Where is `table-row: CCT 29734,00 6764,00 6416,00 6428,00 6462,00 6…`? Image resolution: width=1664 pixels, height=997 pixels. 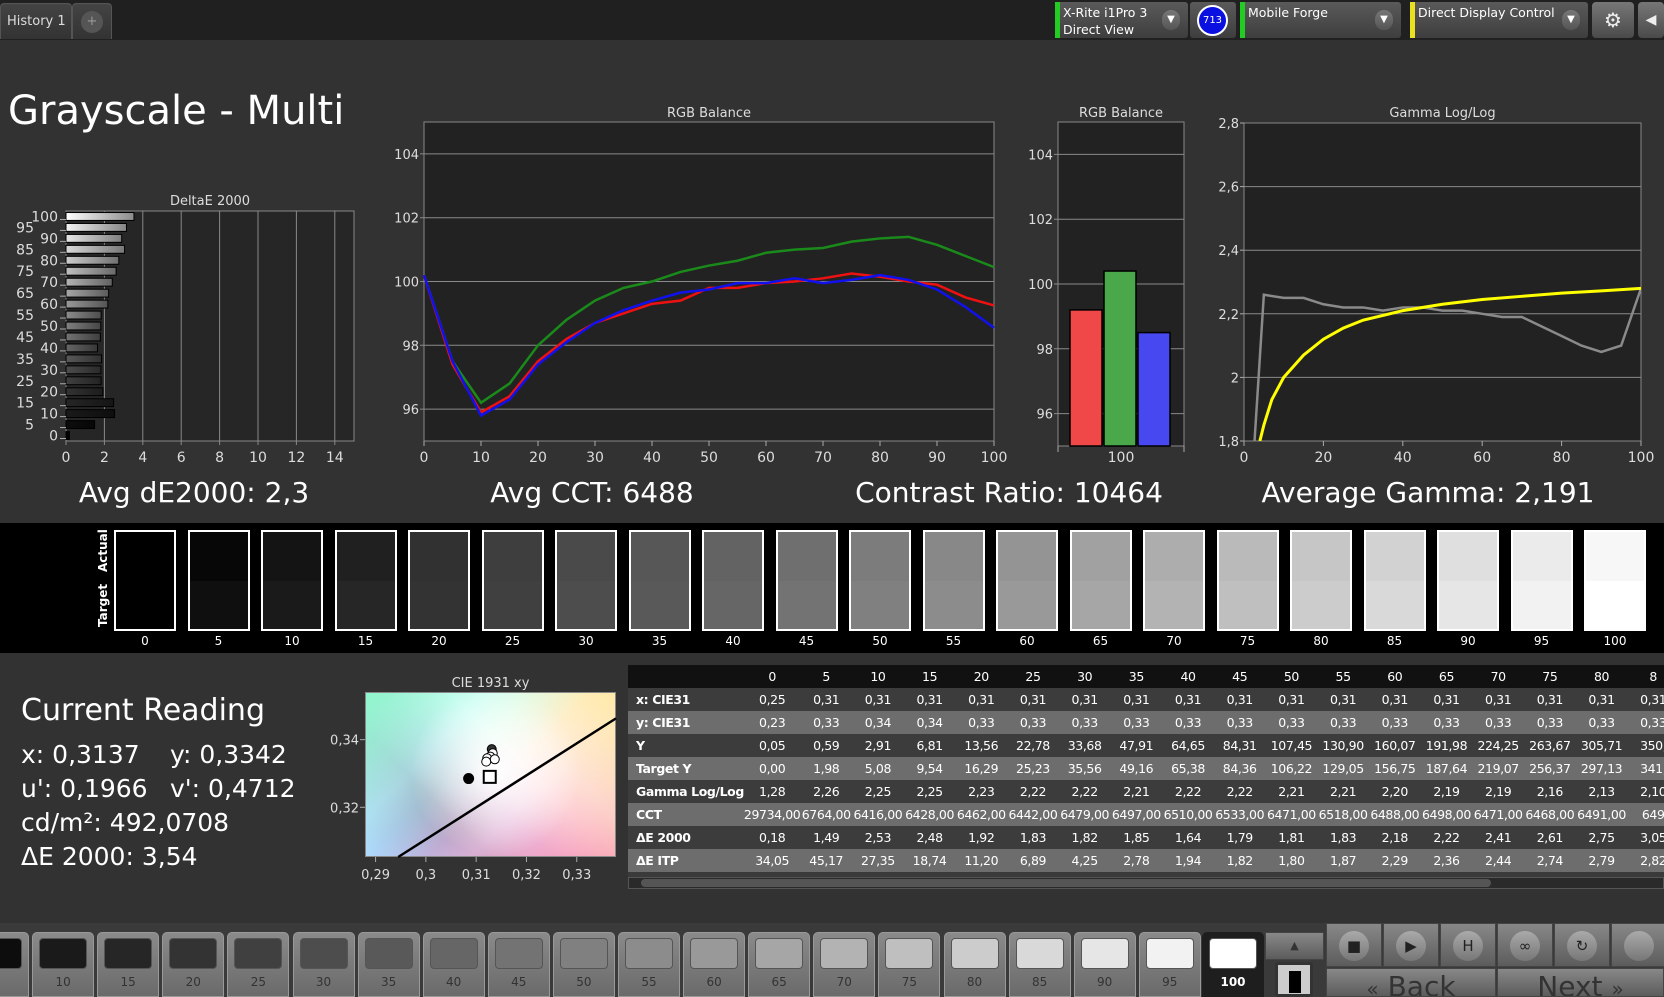 table-row: CCT 29734,00 6764,00 6416,00 6428,00 6462,00 6… is located at coordinates (1146, 814).